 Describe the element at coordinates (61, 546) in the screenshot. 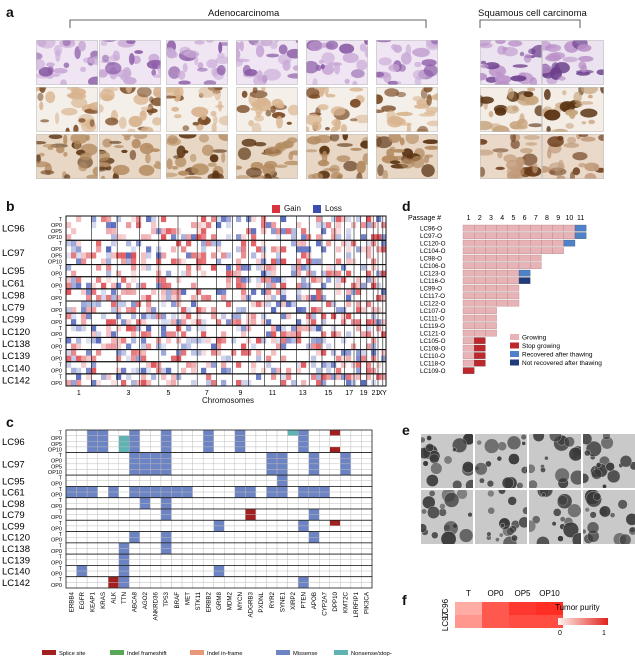

I see `mut-sub-label: T` at that location.